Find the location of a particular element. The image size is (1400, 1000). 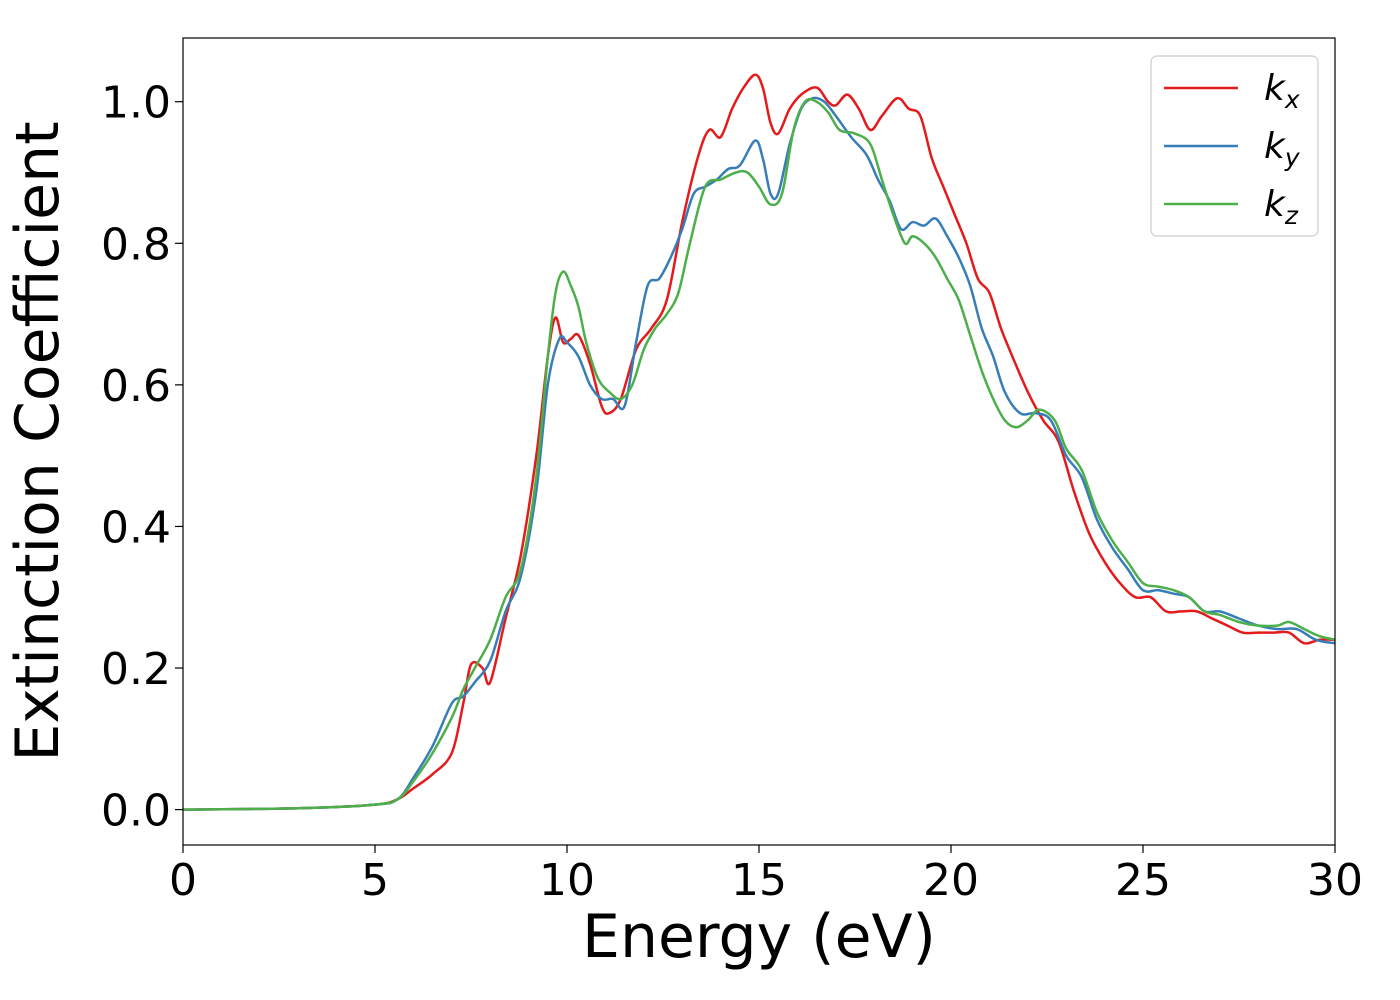

x-tick-label: 15 is located at coordinates (759, 880).